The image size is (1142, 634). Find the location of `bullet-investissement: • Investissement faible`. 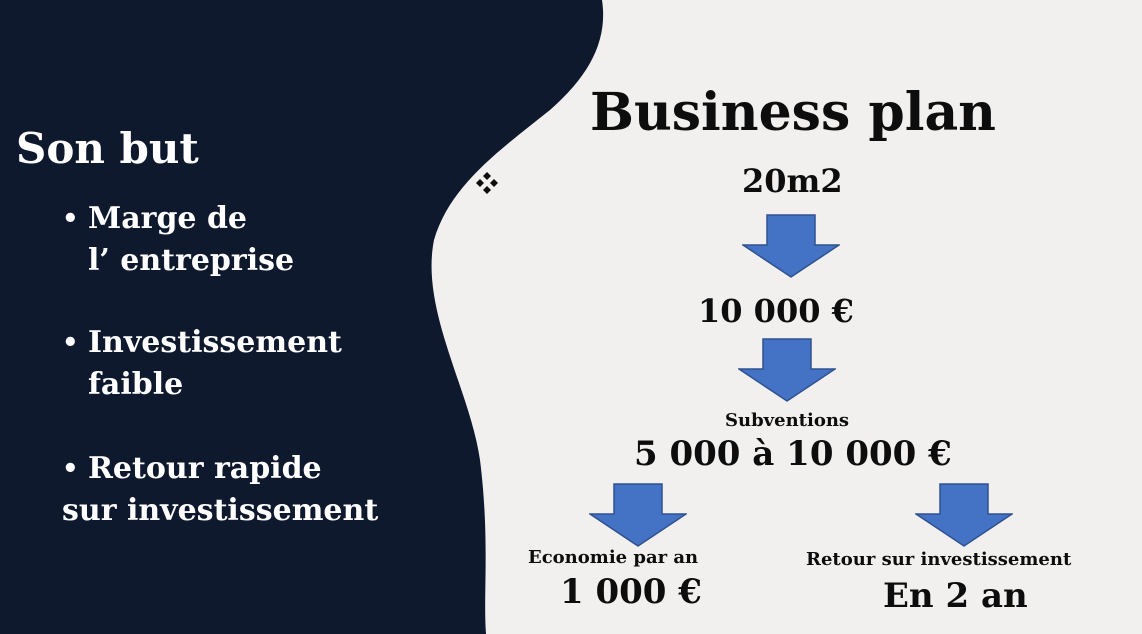

bullet-investissement: • Investissement faible is located at coordinates (202, 364).